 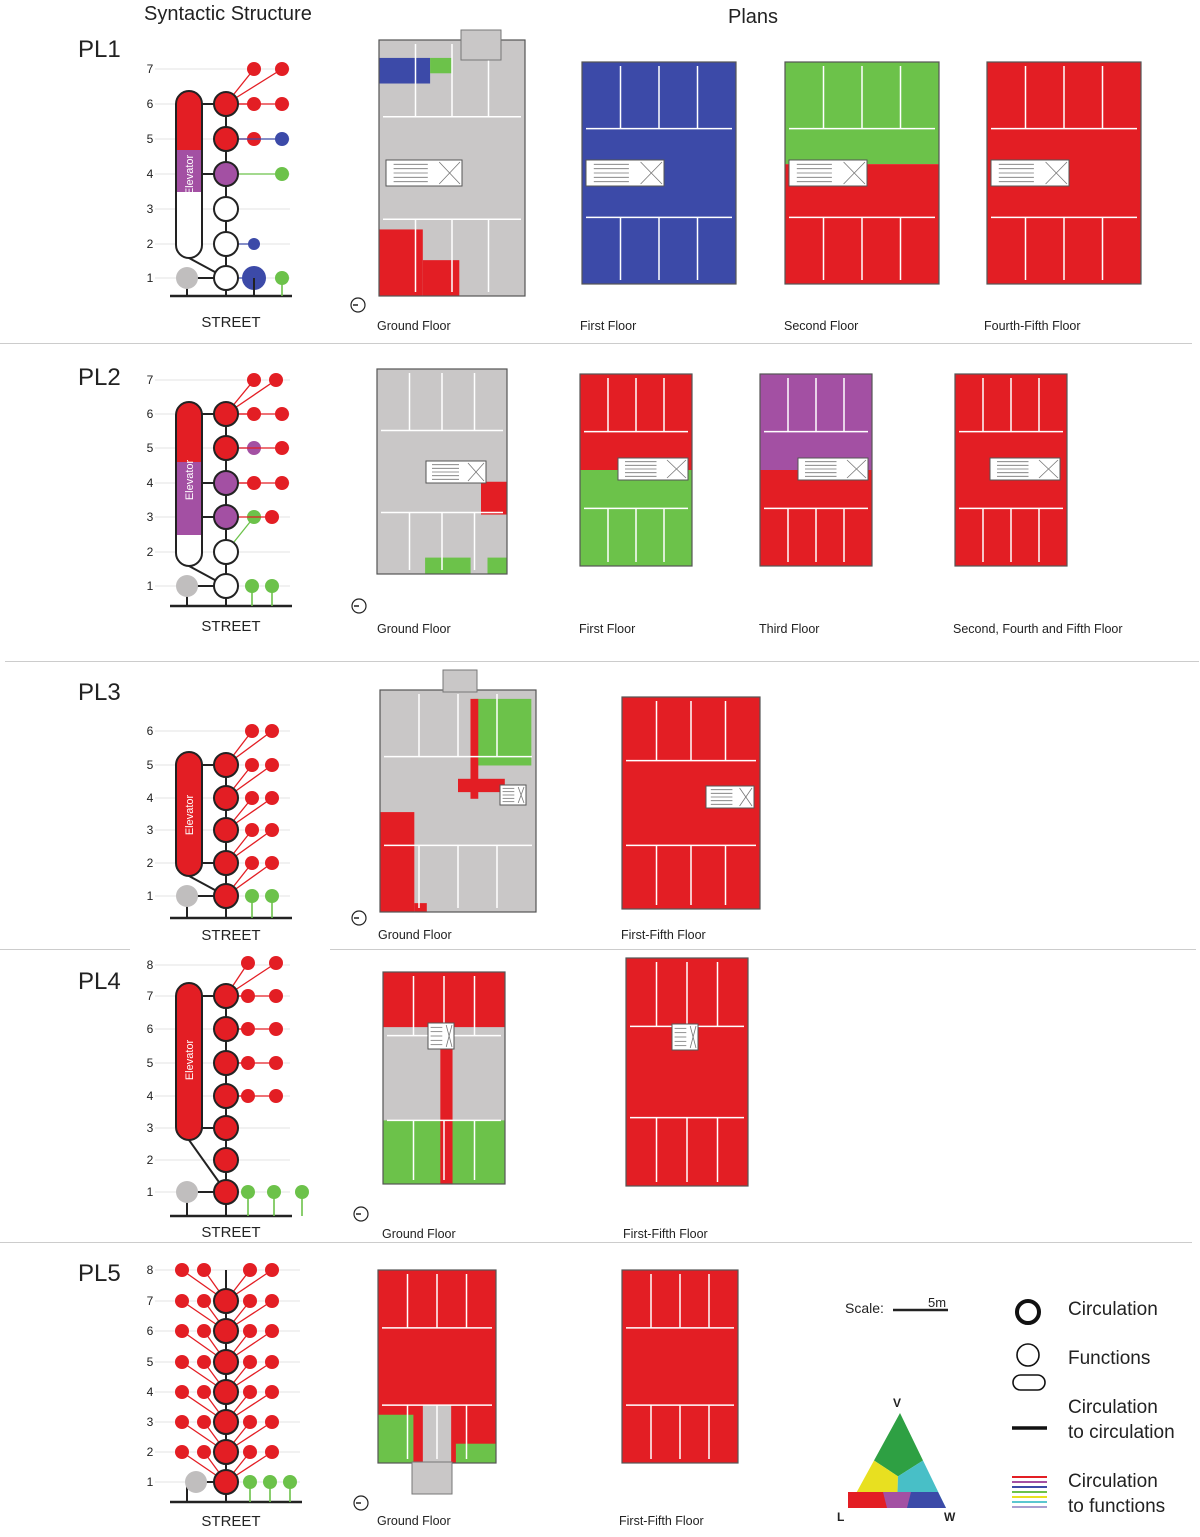 I want to click on legend-circulation-icon, so click(x=1028, y=1312).